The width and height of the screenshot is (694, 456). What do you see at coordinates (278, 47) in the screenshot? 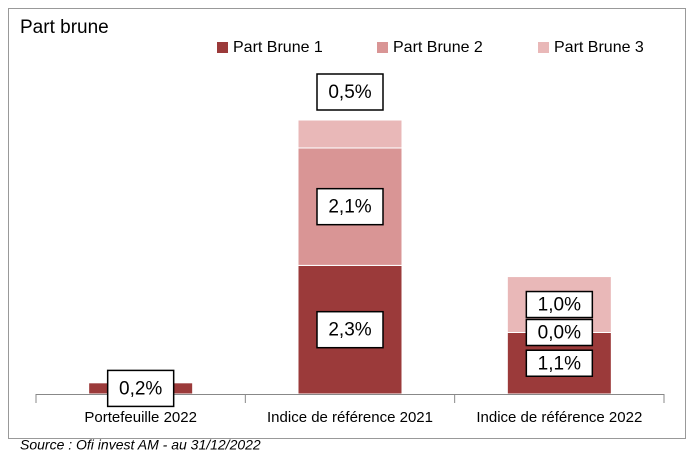
I see `legend-label: Part Brune 1` at bounding box center [278, 47].